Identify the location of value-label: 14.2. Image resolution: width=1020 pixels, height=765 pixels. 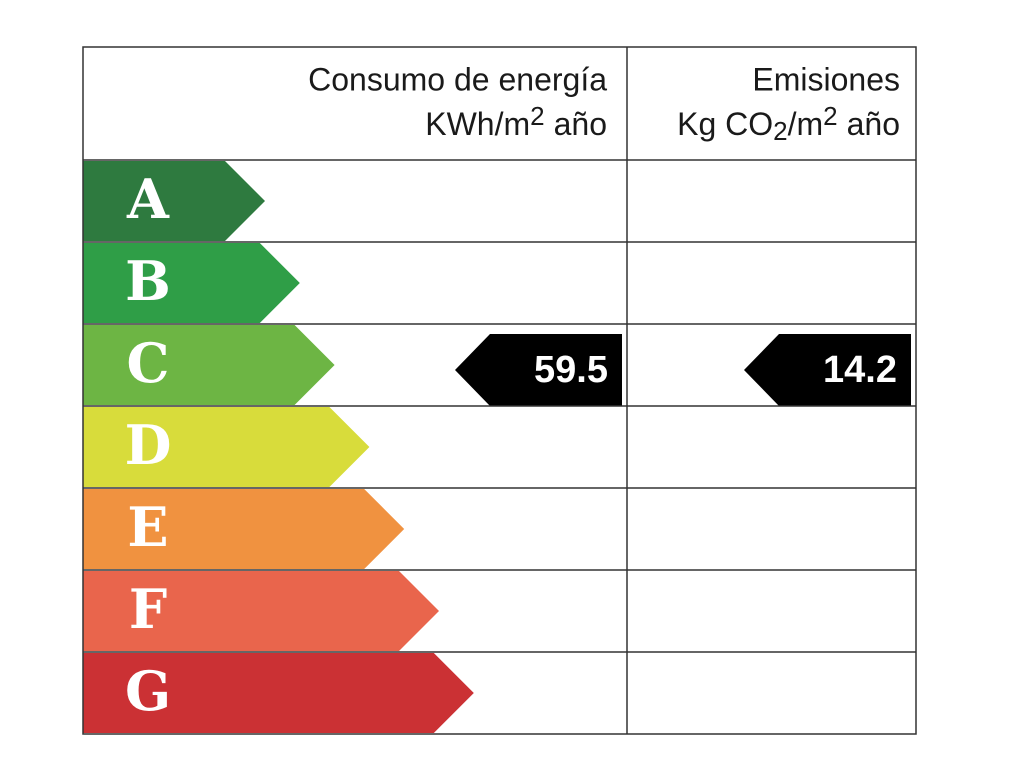
(860, 370).